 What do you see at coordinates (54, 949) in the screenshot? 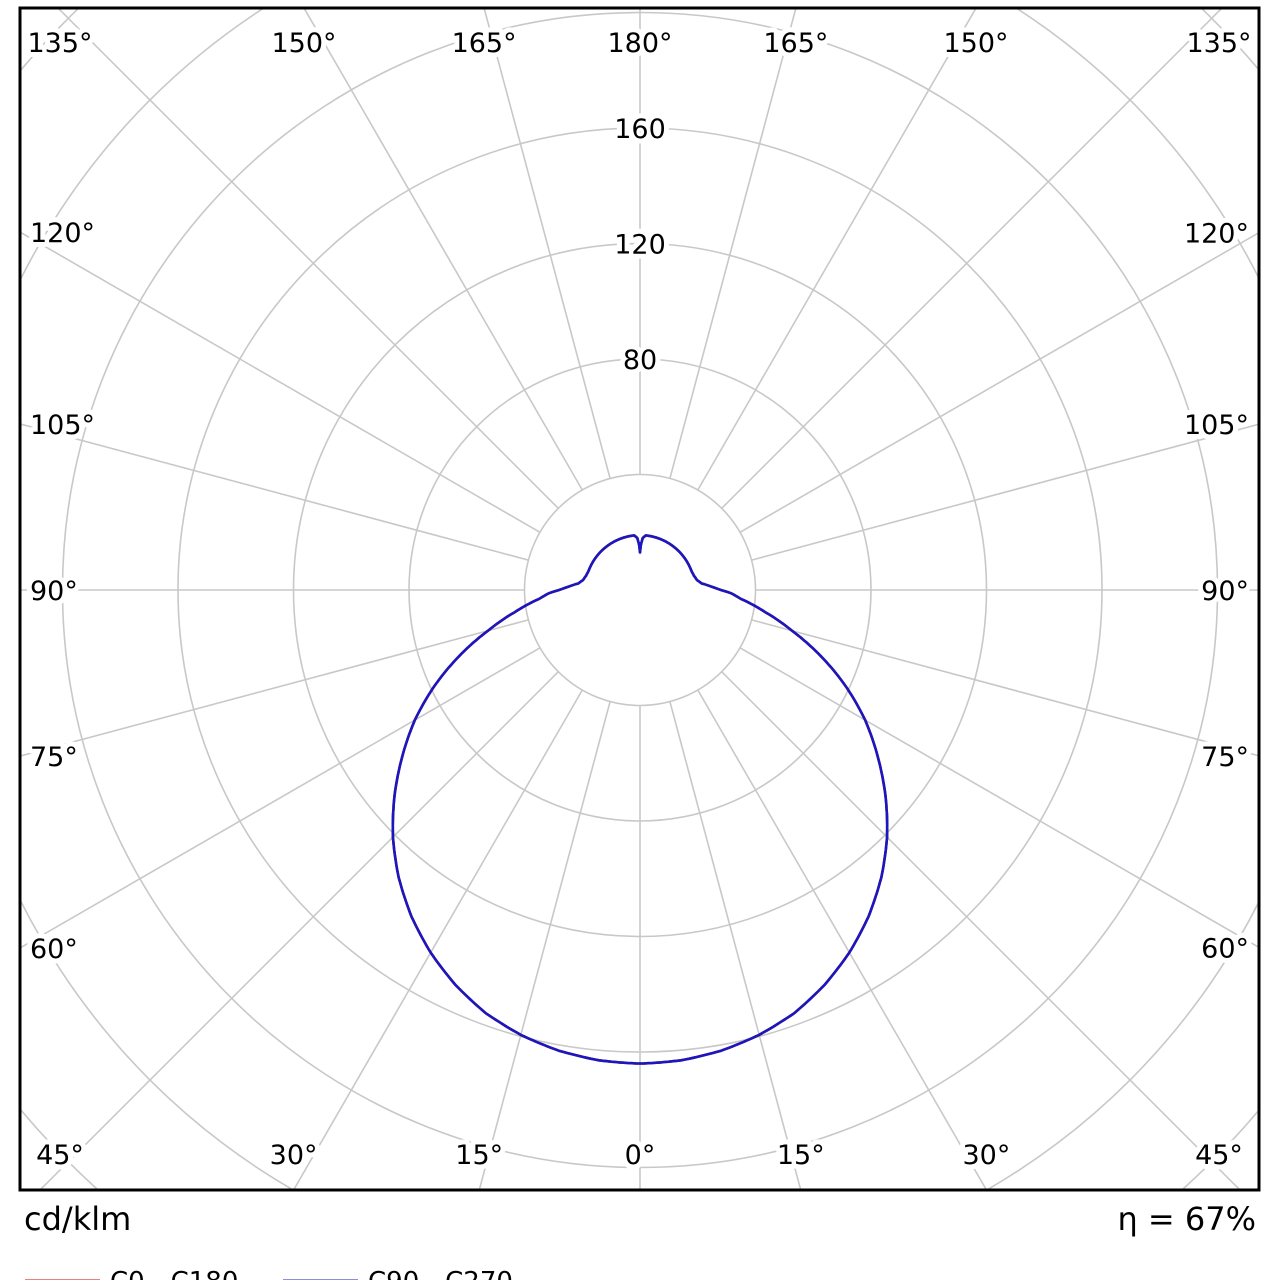
I see `angle-label-60-left: 60°` at bounding box center [54, 949].